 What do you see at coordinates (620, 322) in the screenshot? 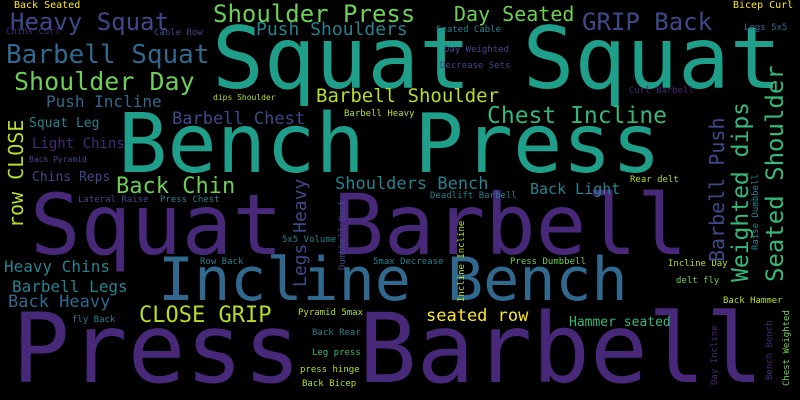
I see `word-hammer-seated: Hammer seated` at bounding box center [620, 322].